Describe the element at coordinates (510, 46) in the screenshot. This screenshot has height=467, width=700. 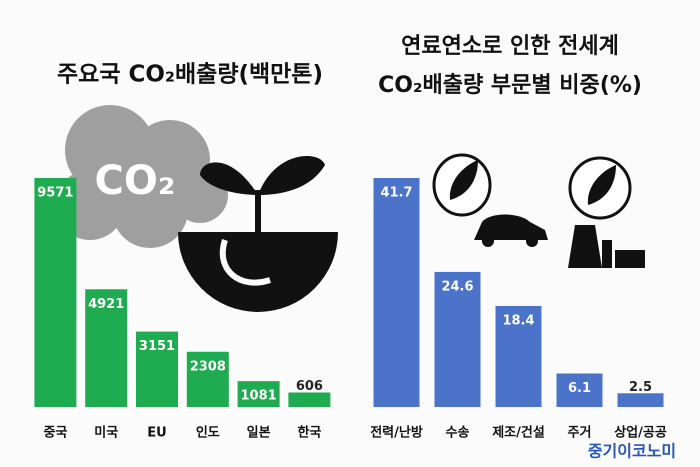
I see `chart-title: 연료연소로 인한 전세계` at that location.